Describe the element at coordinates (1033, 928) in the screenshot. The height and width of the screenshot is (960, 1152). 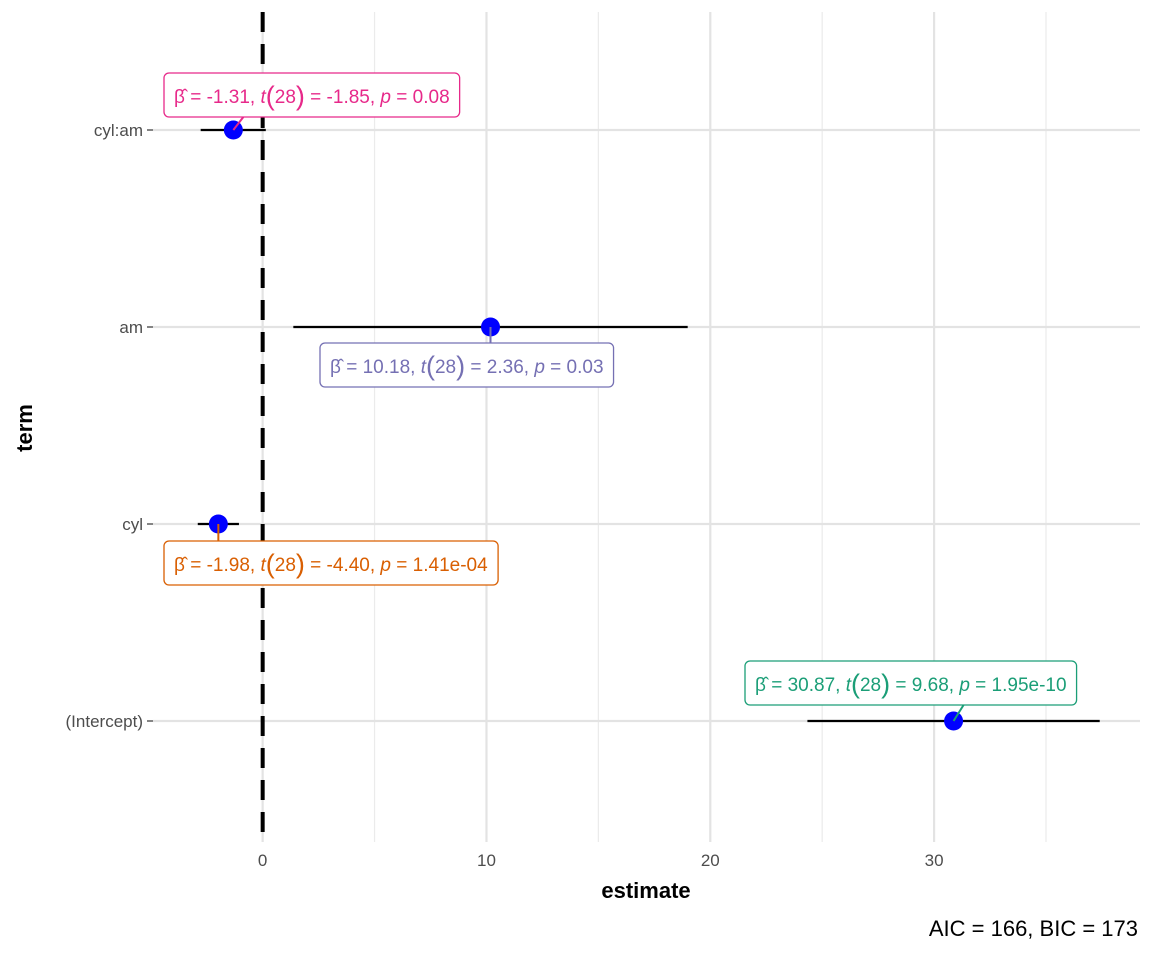
I see `model-fit-caption: AIC = 166, BIC = 173` at that location.